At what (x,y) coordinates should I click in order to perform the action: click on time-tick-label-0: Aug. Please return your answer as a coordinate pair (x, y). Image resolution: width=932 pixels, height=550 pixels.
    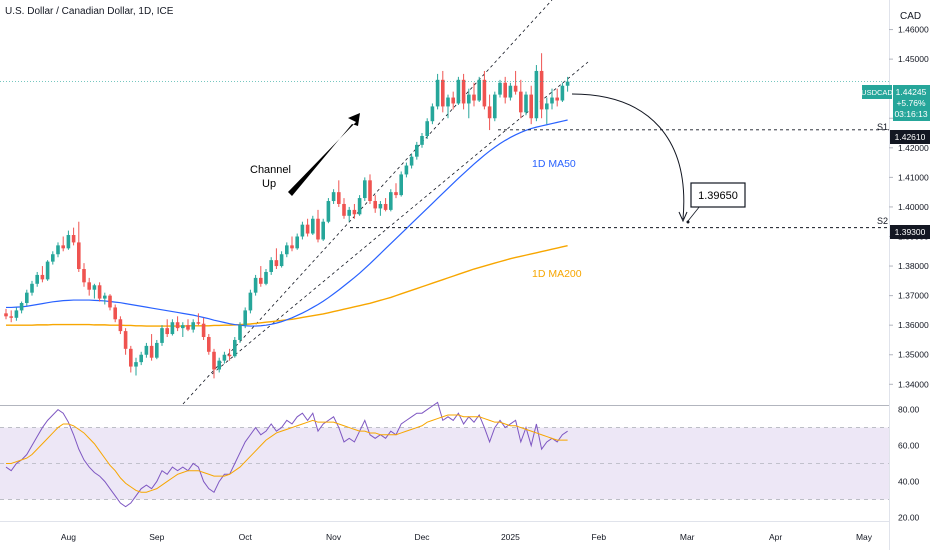
    Looking at the image, I should click on (68, 537).